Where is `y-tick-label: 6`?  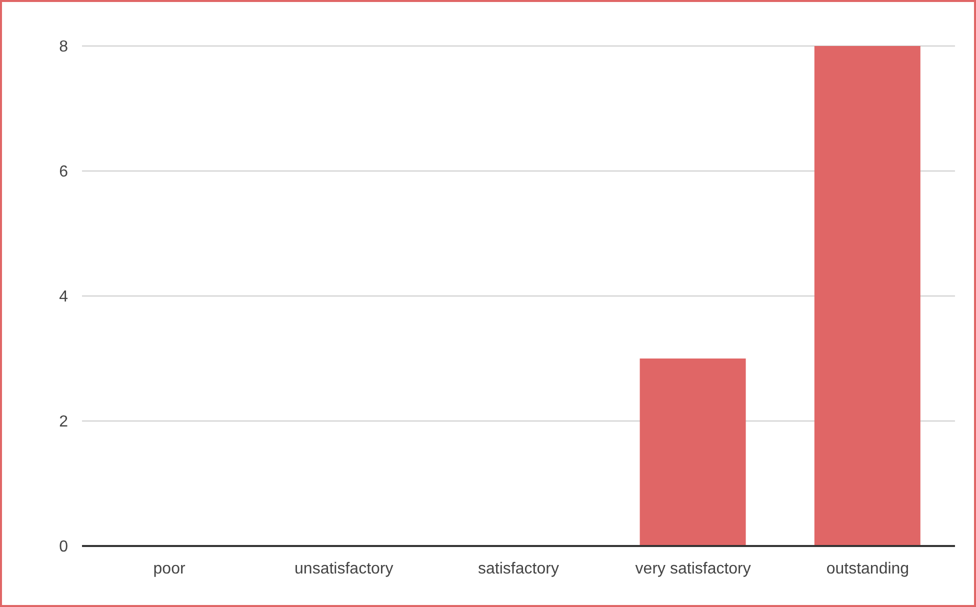
y-tick-label: 6 is located at coordinates (63, 172).